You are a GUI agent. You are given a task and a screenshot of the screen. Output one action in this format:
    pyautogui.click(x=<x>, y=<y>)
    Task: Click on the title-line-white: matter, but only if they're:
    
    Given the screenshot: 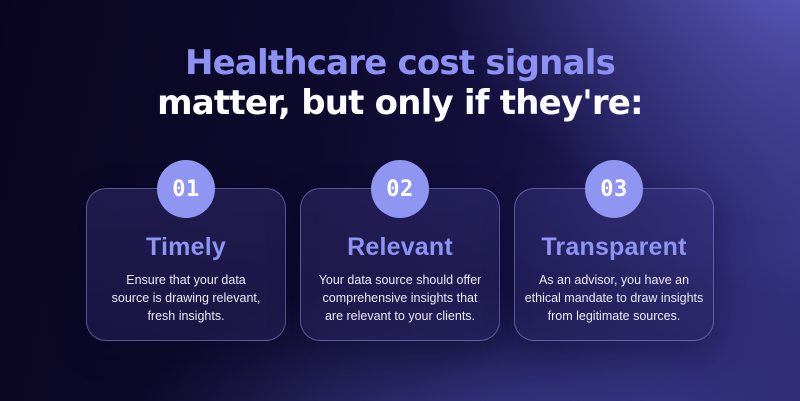 What is the action you would take?
    pyautogui.click(x=400, y=102)
    